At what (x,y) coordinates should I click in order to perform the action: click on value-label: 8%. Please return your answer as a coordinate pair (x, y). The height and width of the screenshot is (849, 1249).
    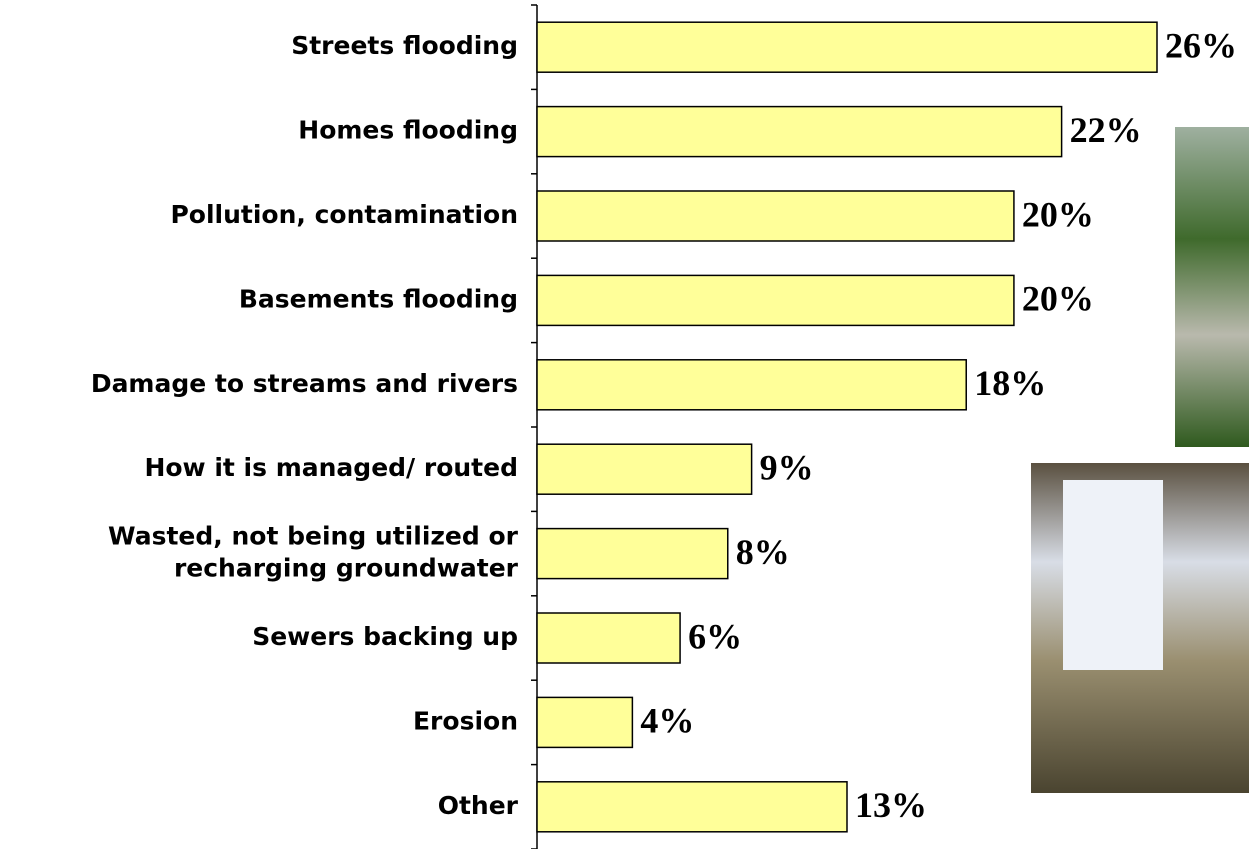
    Looking at the image, I should click on (763, 552).